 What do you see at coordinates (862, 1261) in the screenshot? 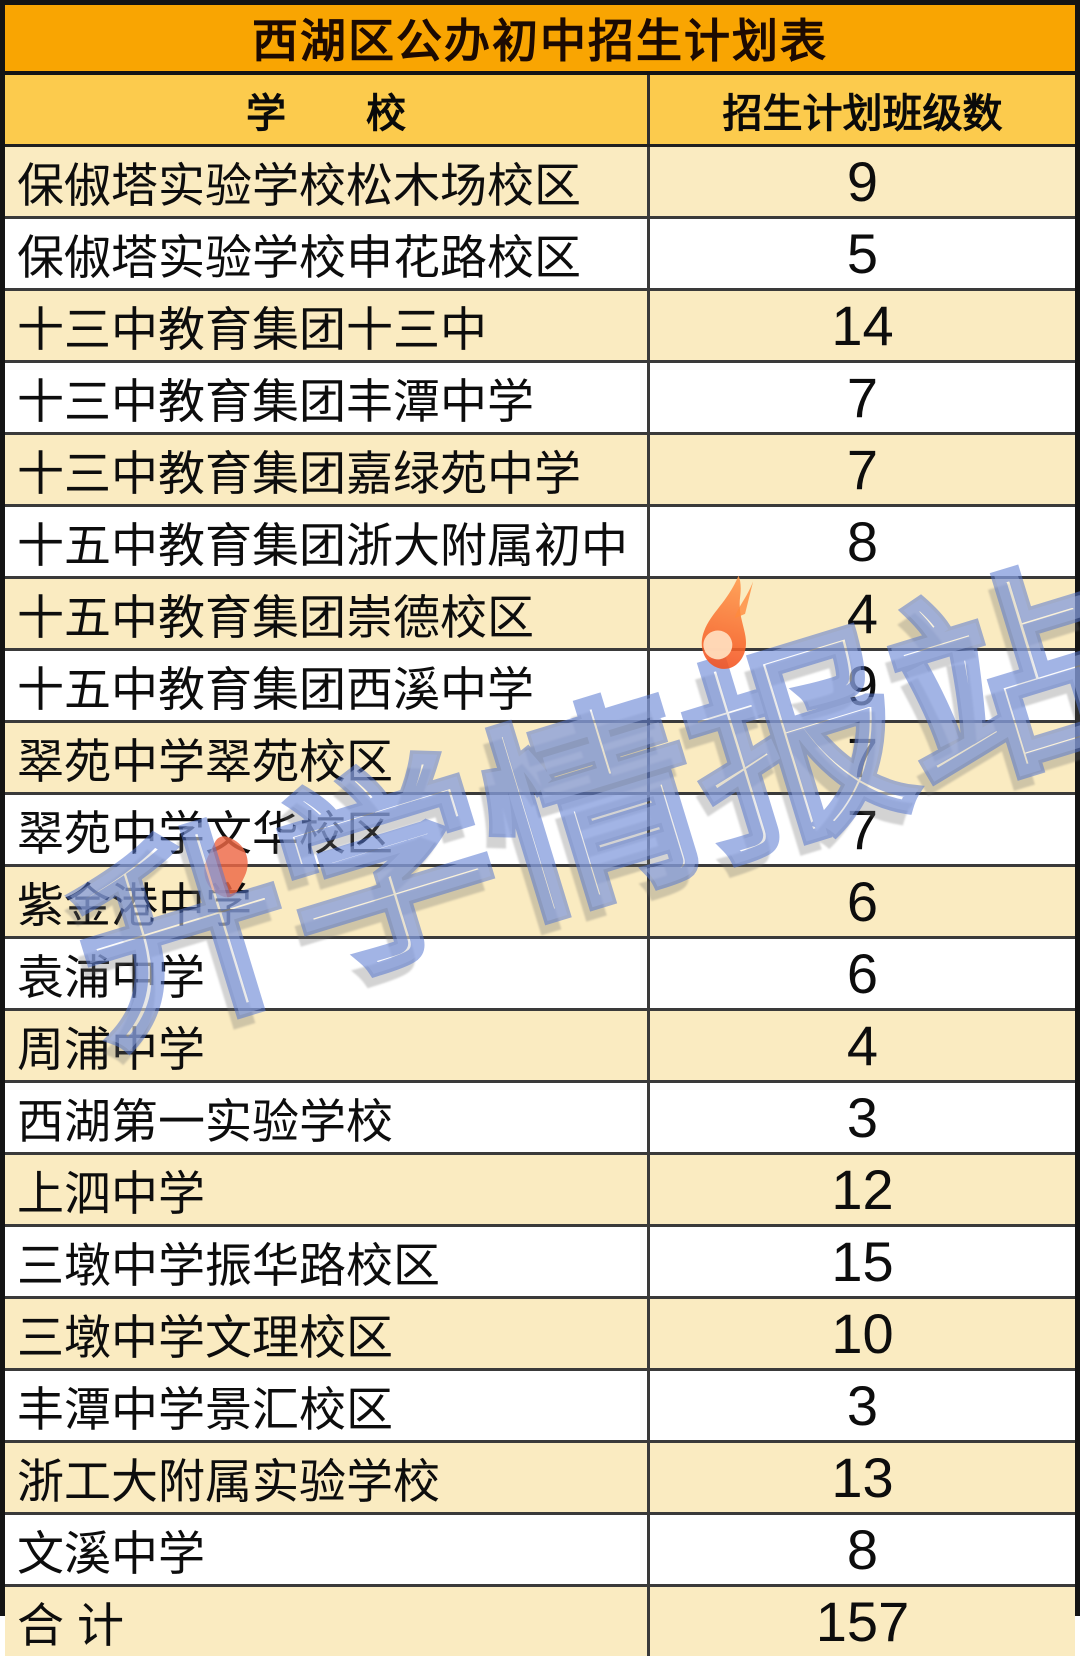
I see `classes-cell: 15` at bounding box center [862, 1261].